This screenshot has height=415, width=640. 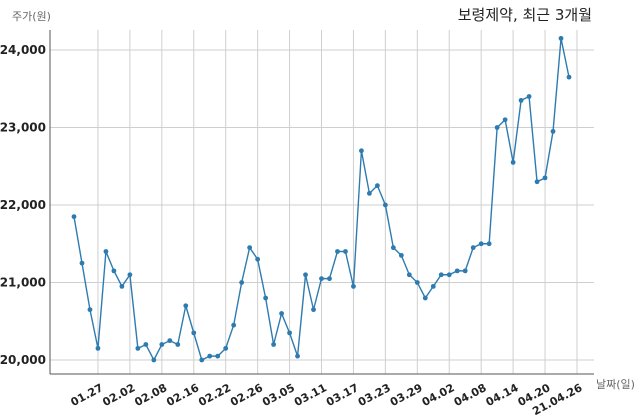 I want to click on y-tick-label: 24,000, so click(x=23, y=50).